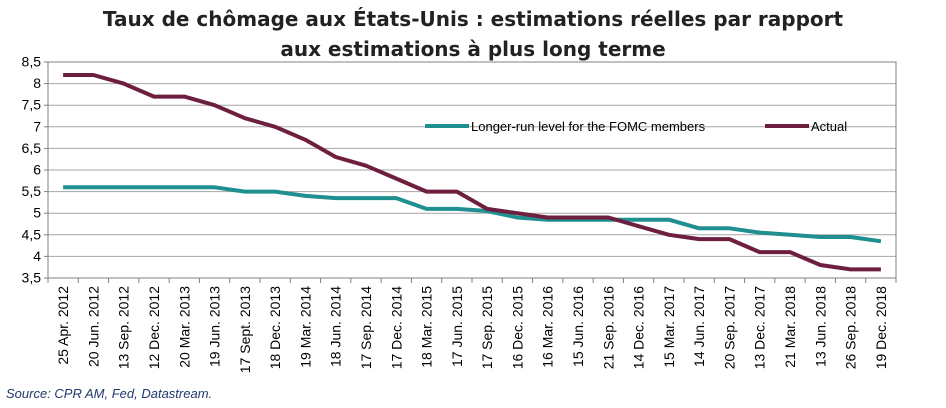 The width and height of the screenshot is (946, 408). I want to click on x-tick-label: 20 Jun. 2012, so click(93, 326).